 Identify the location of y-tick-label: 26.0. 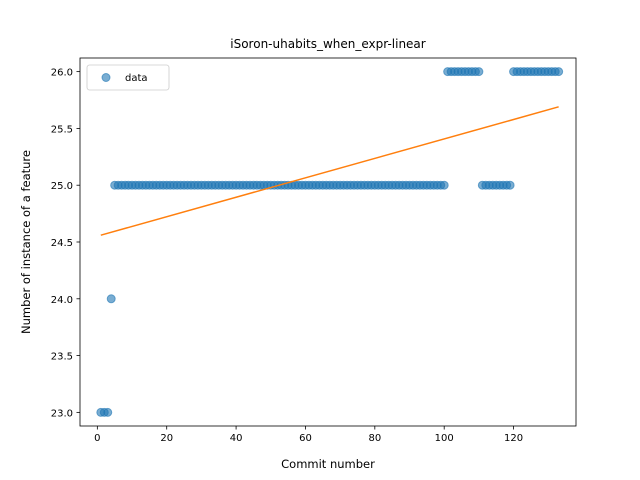
(62, 73).